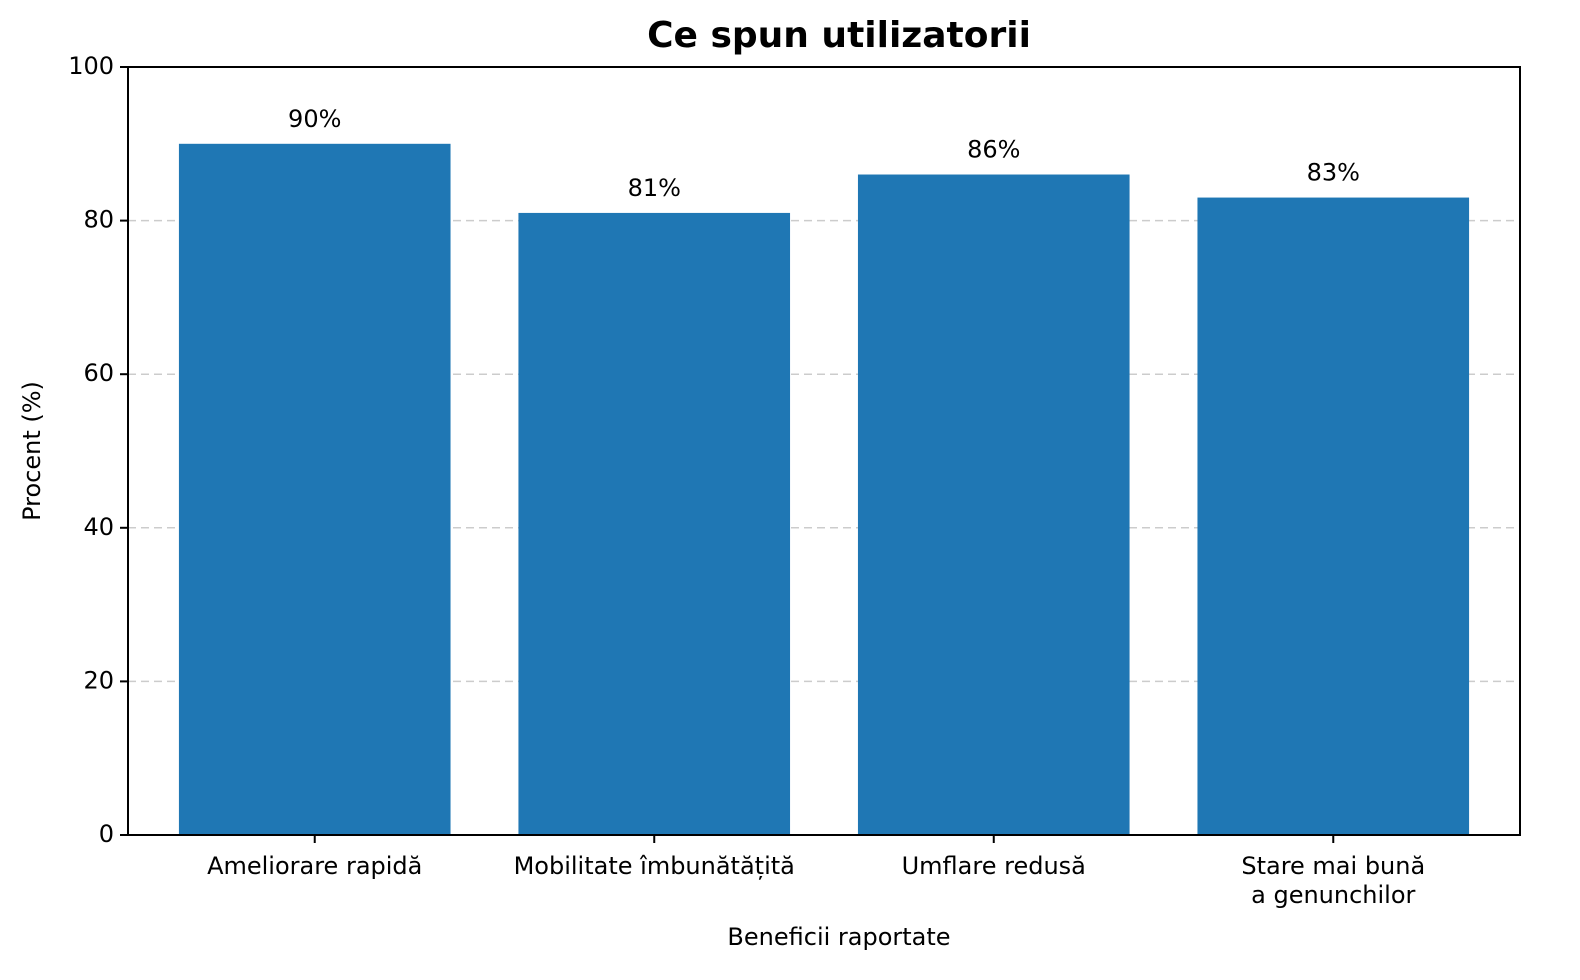  Describe the element at coordinates (838, 937) in the screenshot. I see `x-axis-label: Beneficii raportate` at that location.